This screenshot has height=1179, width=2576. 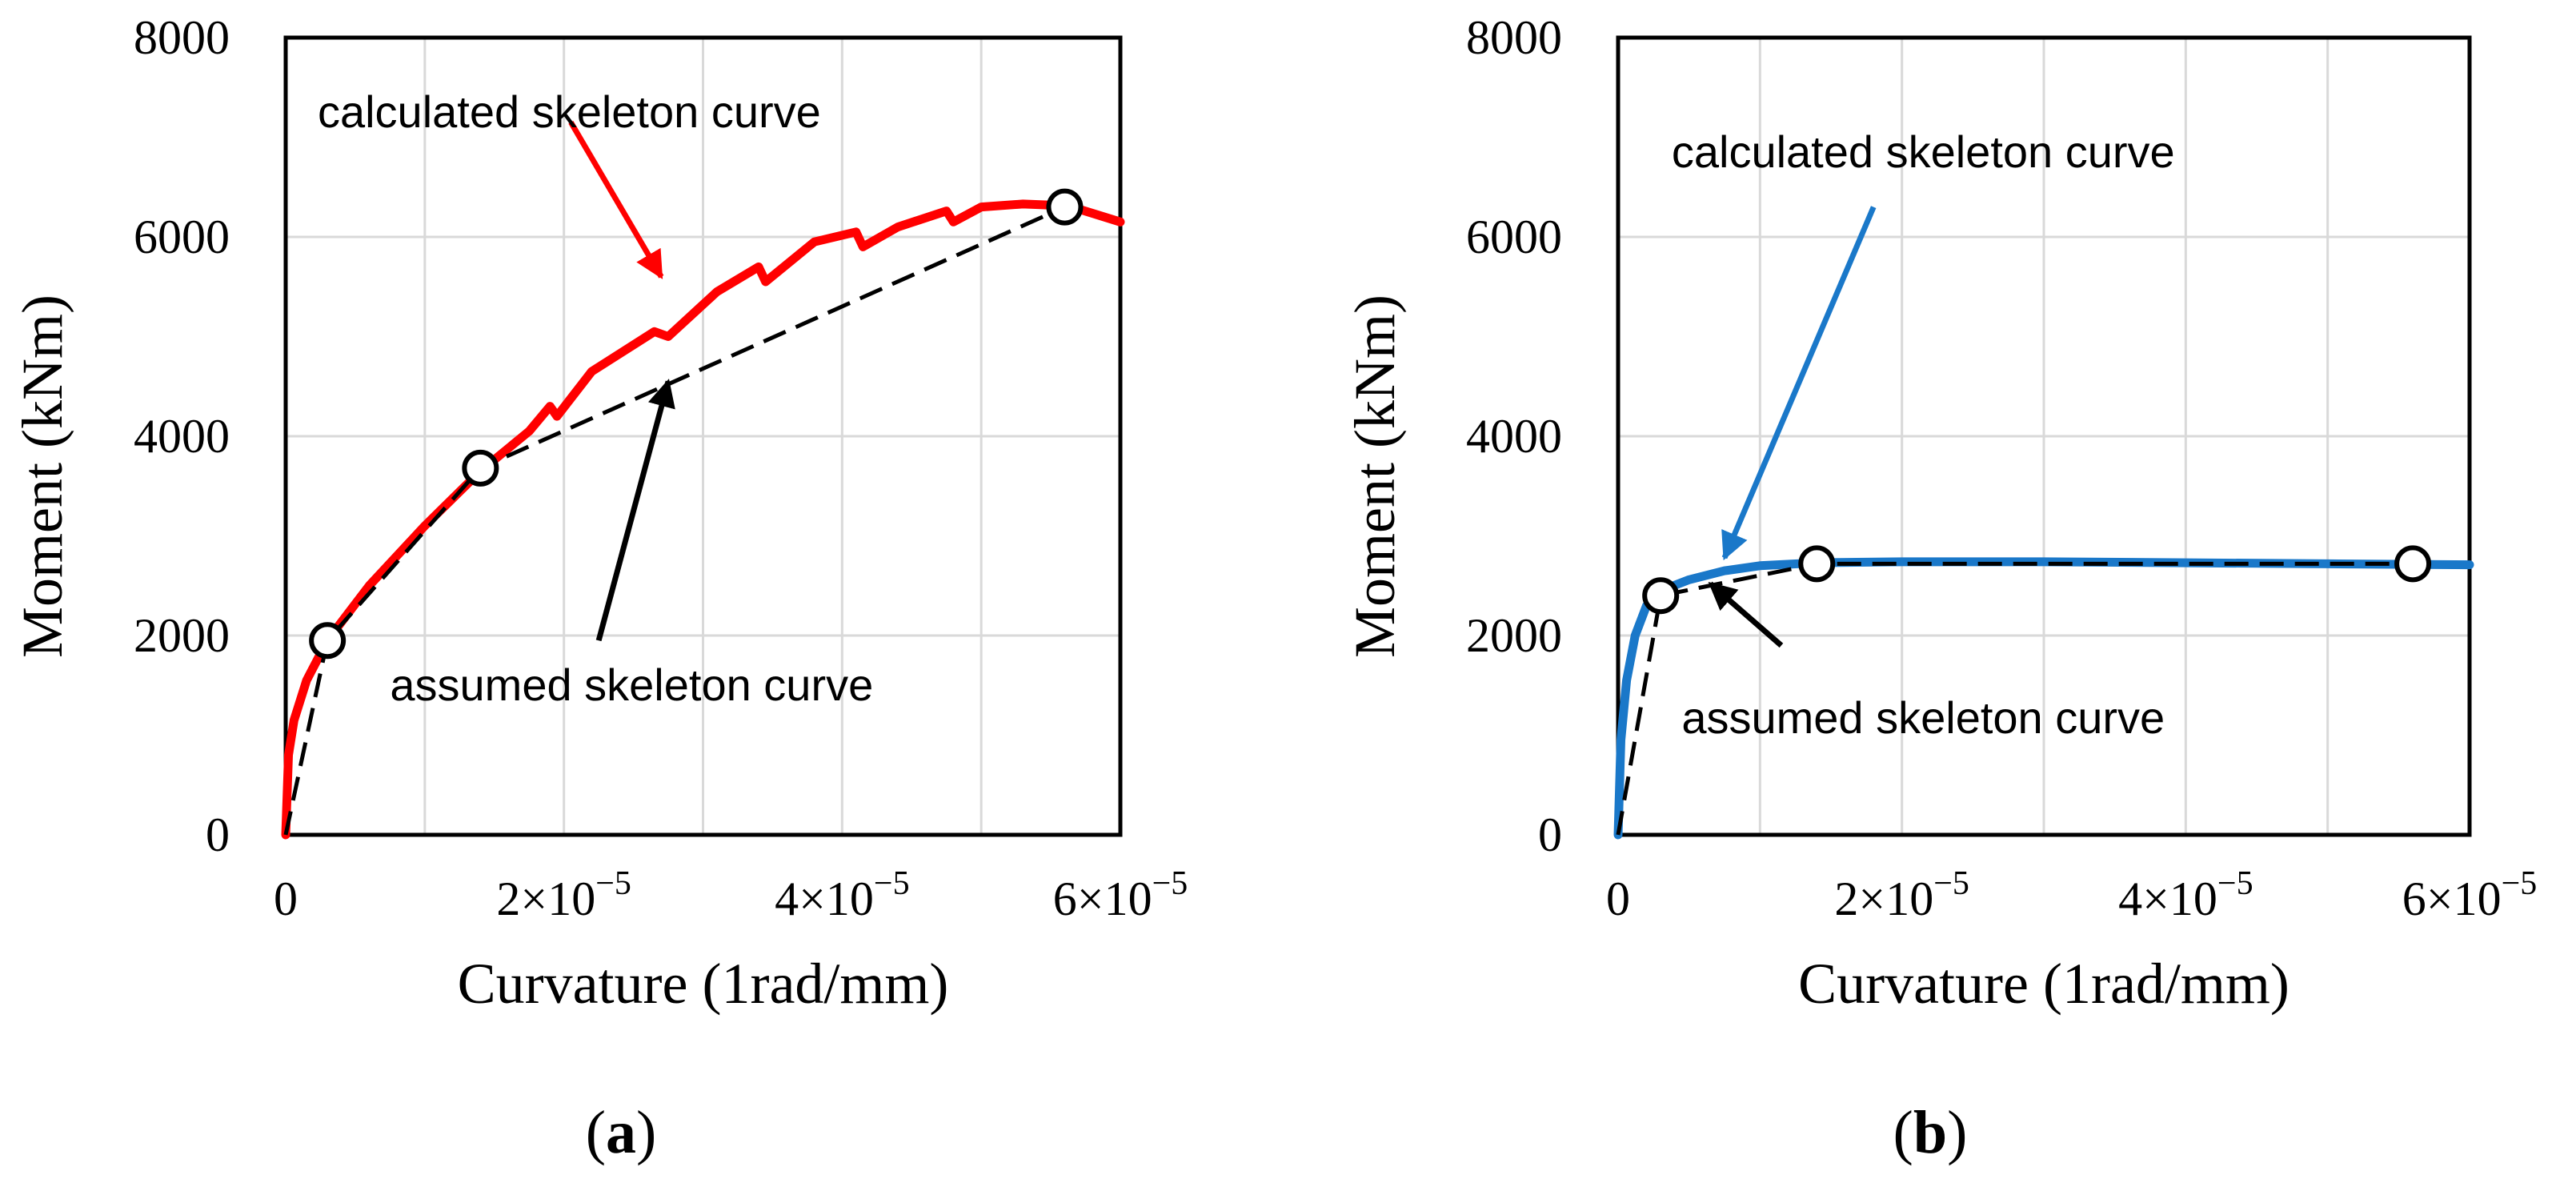 I want to click on chart-b-annotation-label-0: calculated skeleton curve, so click(x=1923, y=151).